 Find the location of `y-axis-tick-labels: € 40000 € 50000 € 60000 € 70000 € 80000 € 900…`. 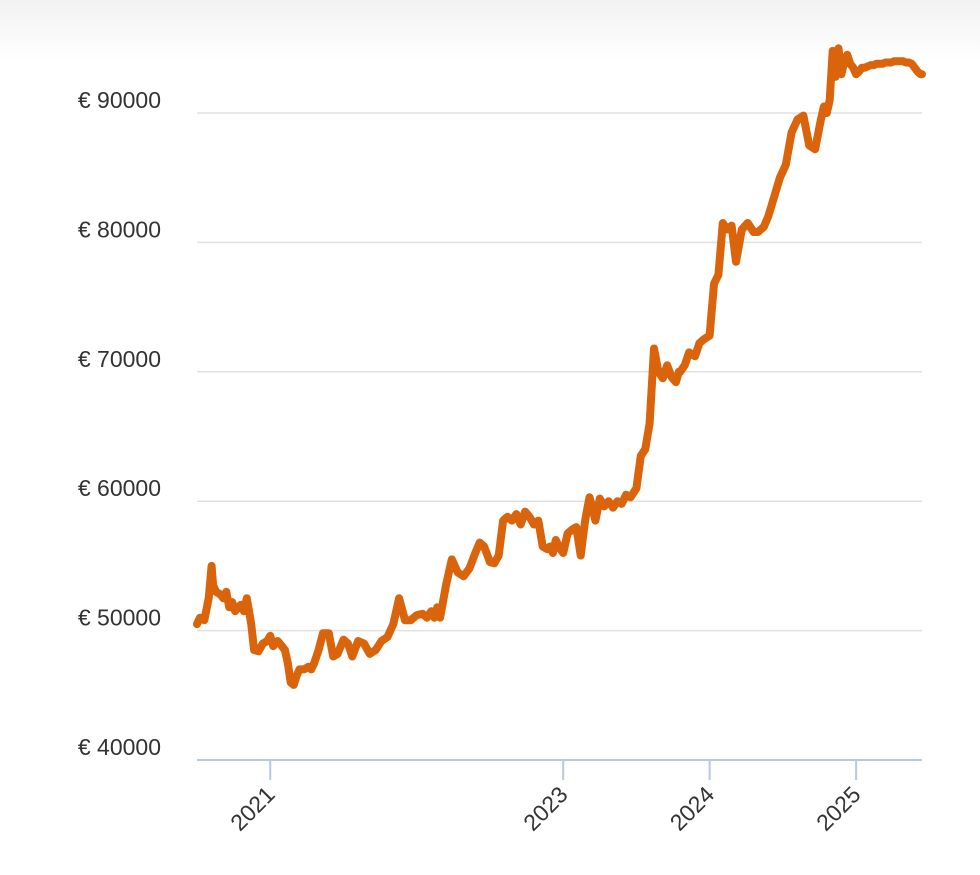

y-axis-tick-labels: € 40000 € 50000 € 60000 € 70000 € 80000 € 900… is located at coordinates (119, 423).